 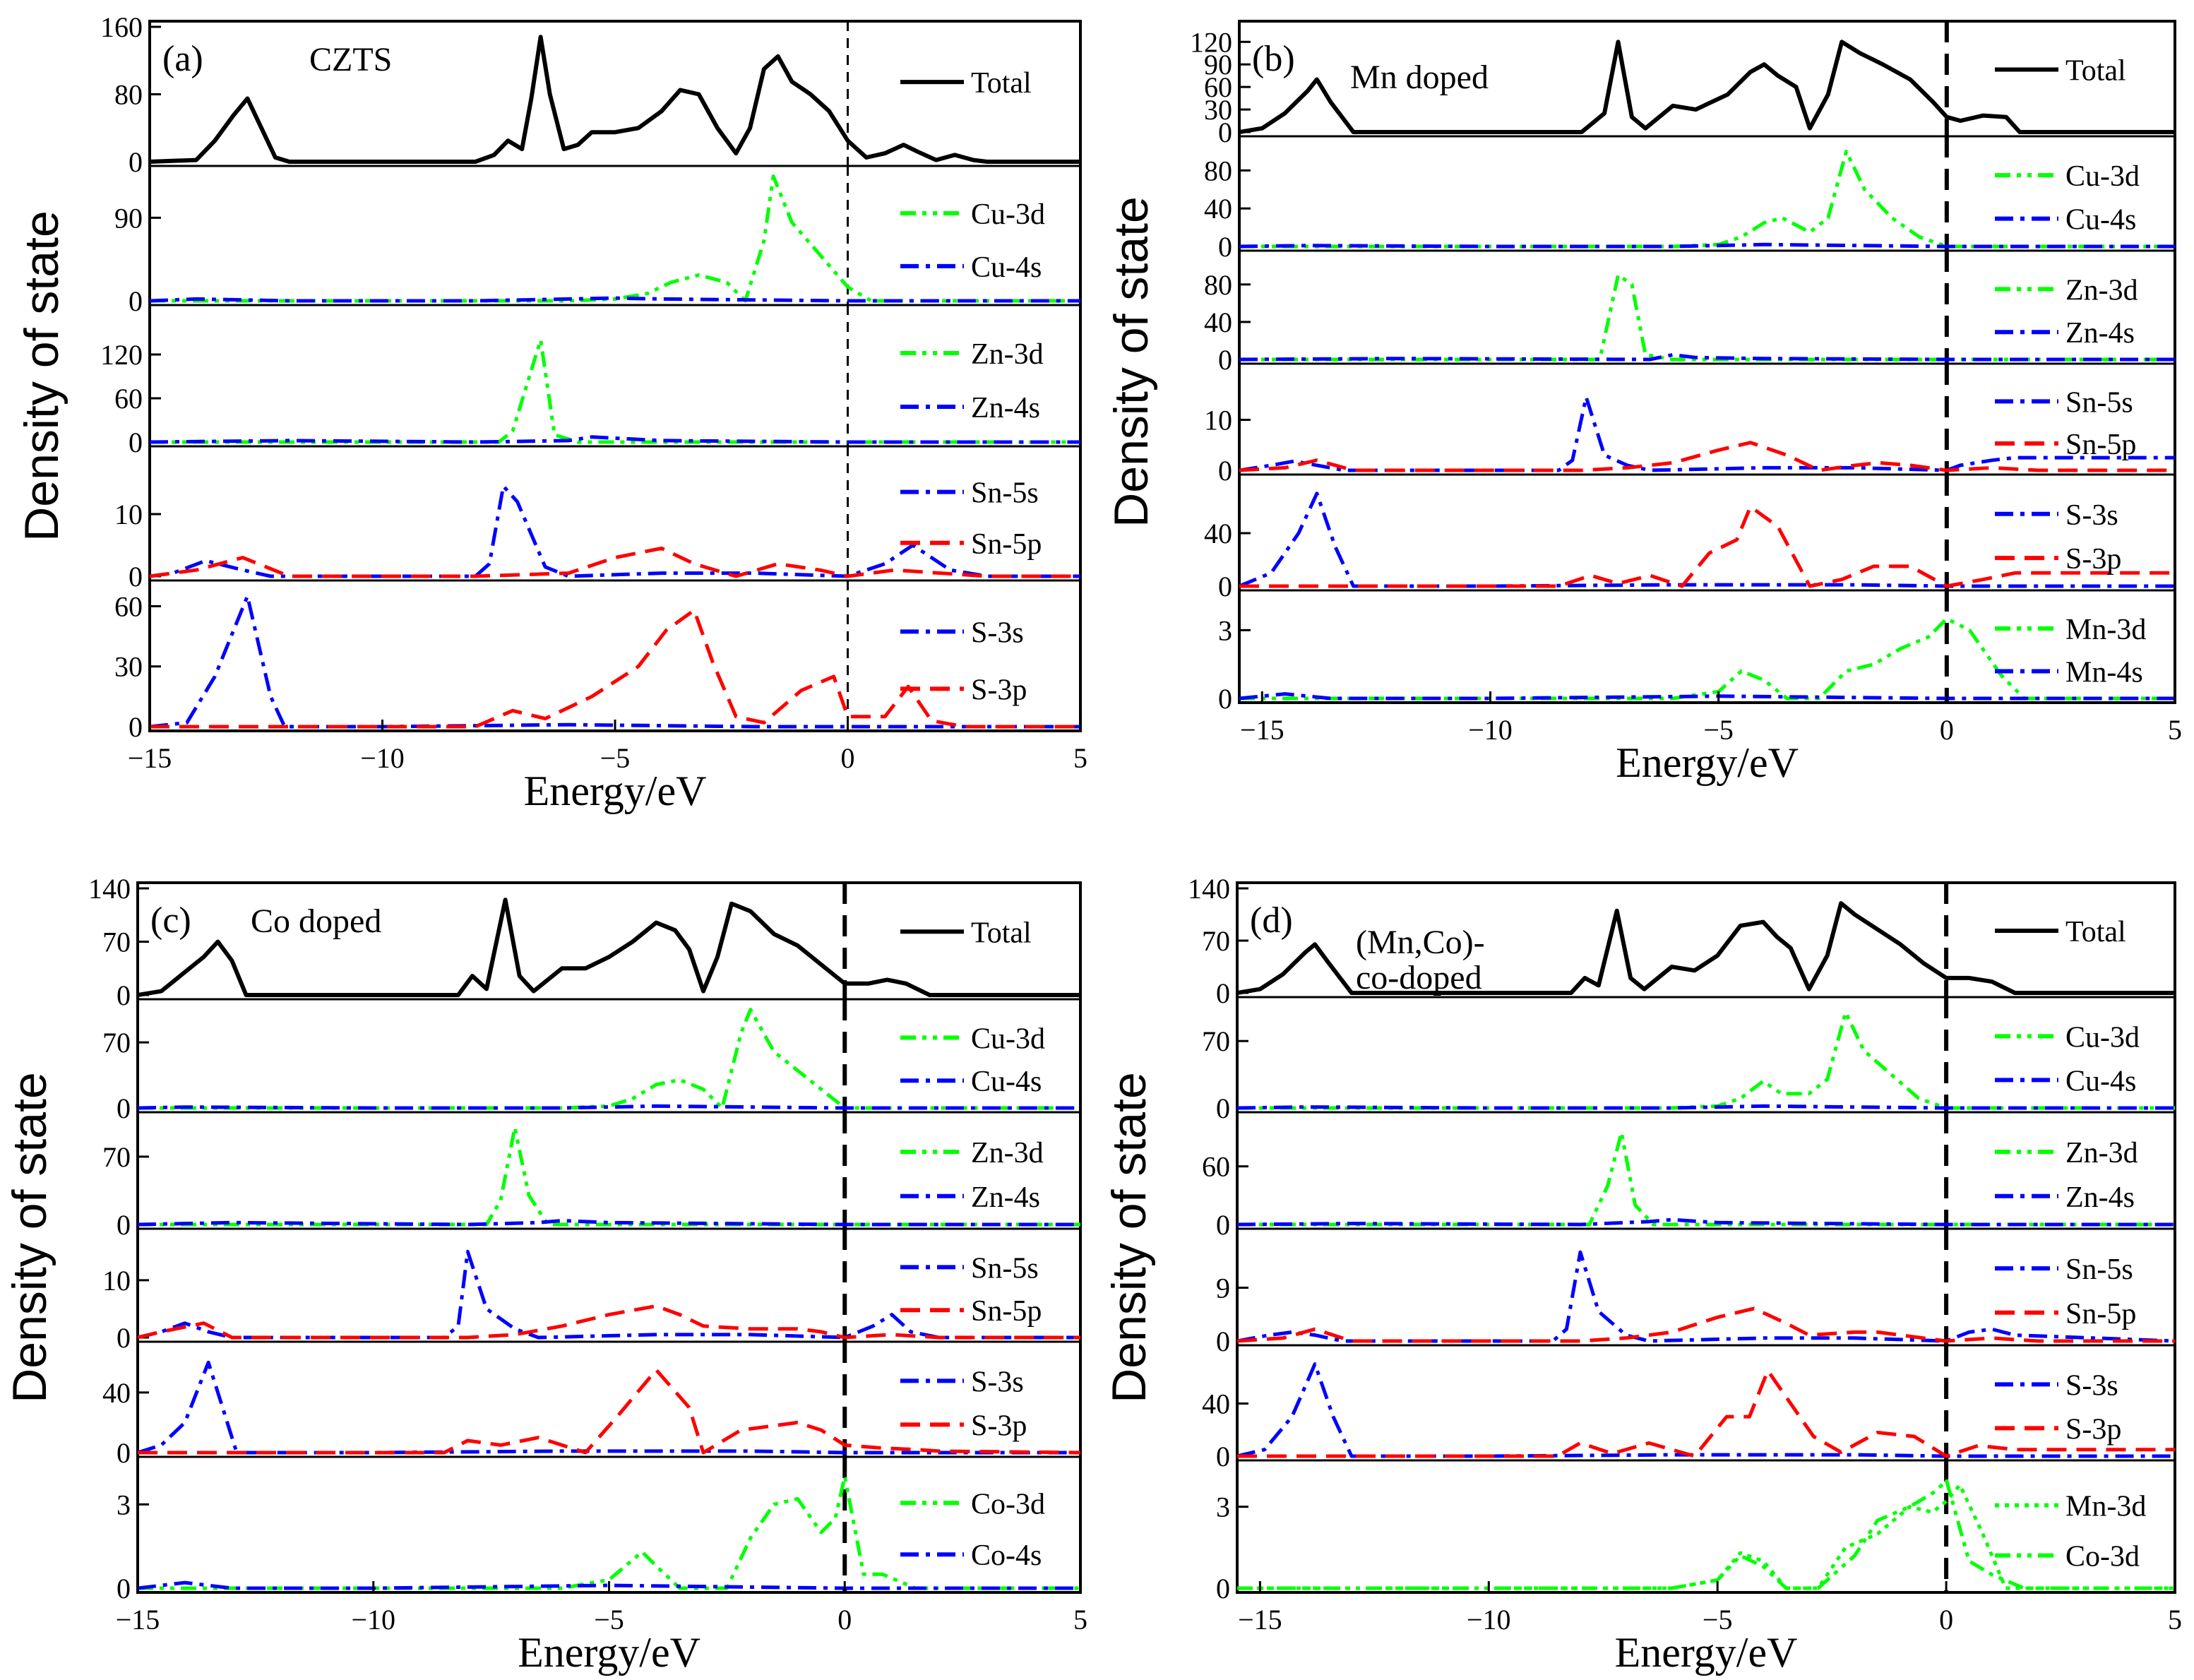 What do you see at coordinates (597, 241) in the screenshot?
I see `subplot-2: 0 90 Cu-3d Cu-4s` at bounding box center [597, 241].